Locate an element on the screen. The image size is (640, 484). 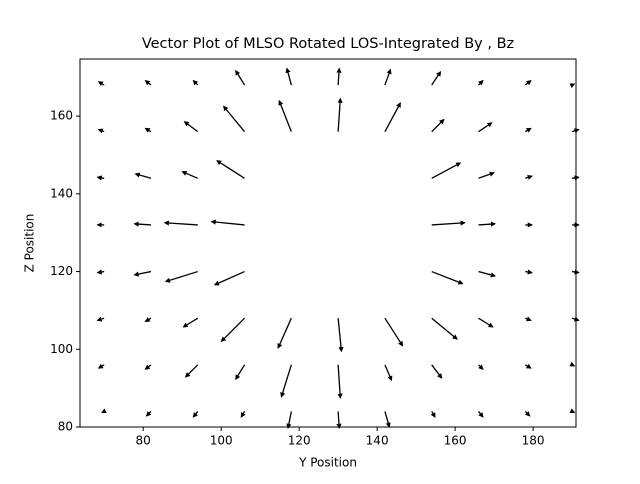
x-tick-label: 120 is located at coordinates (299, 441).